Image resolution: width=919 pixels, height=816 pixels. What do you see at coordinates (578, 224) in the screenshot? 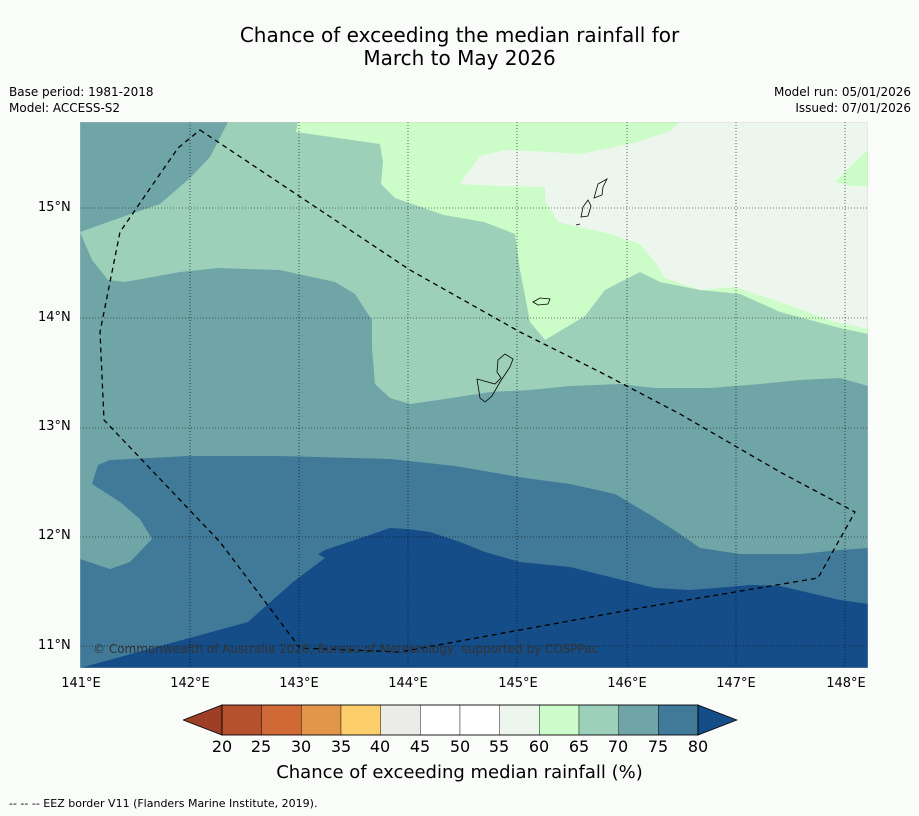
I see `island-aguijan` at bounding box center [578, 224].